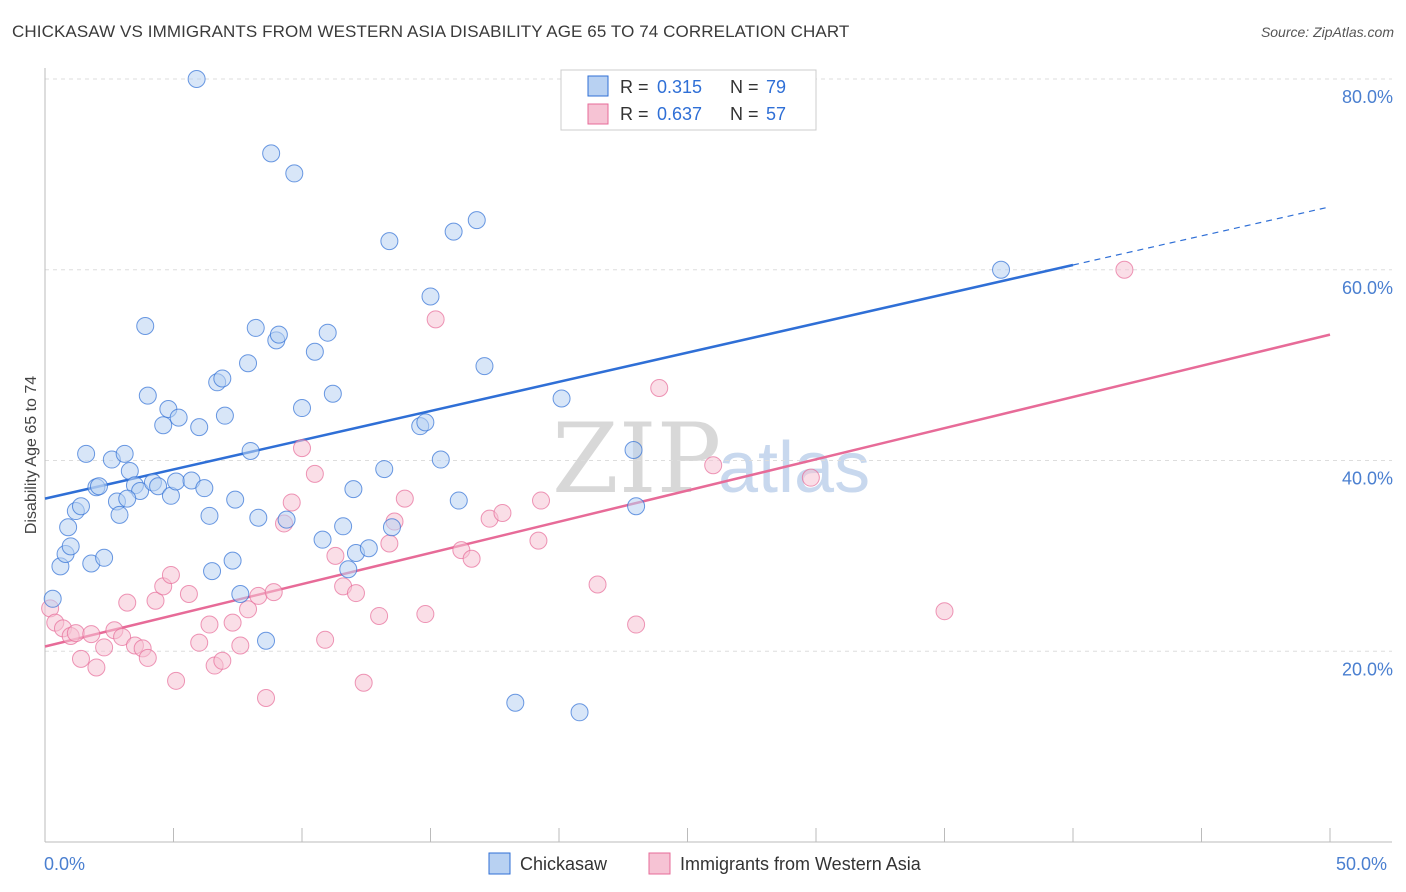 This screenshot has height=892, width=1406. Describe the element at coordinates (1367, 479) in the screenshot. I see `y-tick-label-1: 40.0%` at that location.